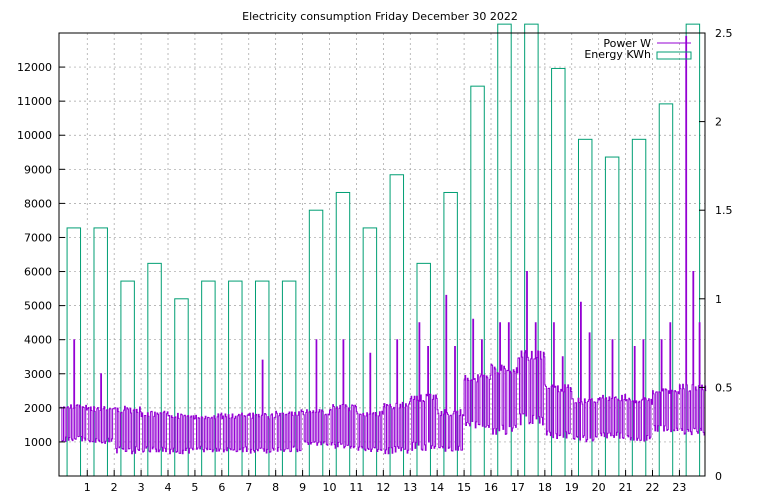  Describe the element at coordinates (724, 387) in the screenshot. I see `y2-tick-label: 0.5` at that location.